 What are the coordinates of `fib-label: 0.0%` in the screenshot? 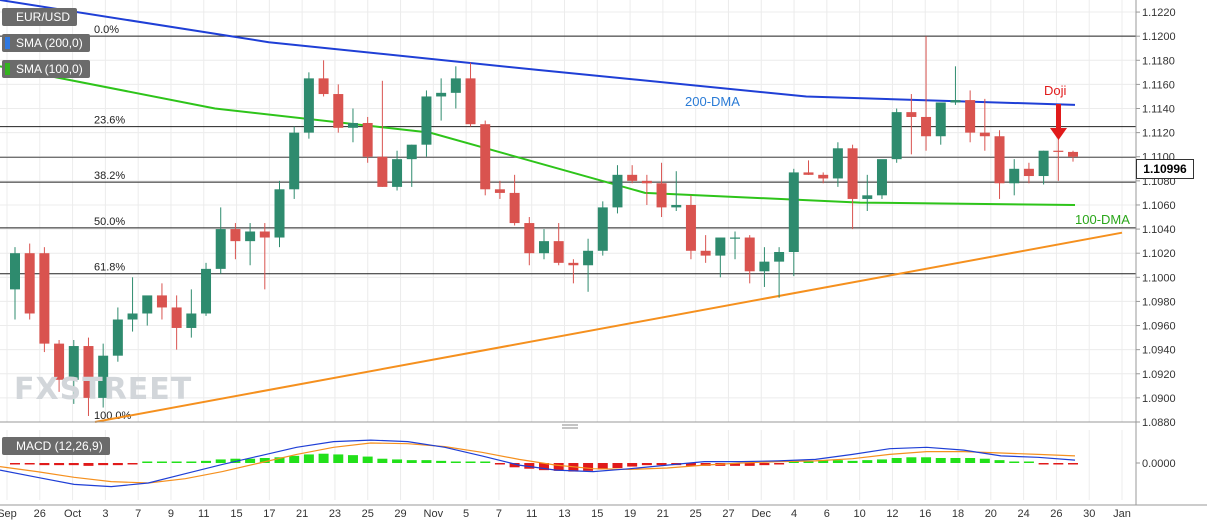 It's located at (106, 30).